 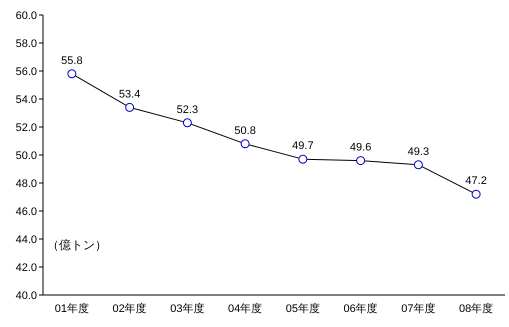 I want to click on x-tick-label: 07年度, so click(x=418, y=308).